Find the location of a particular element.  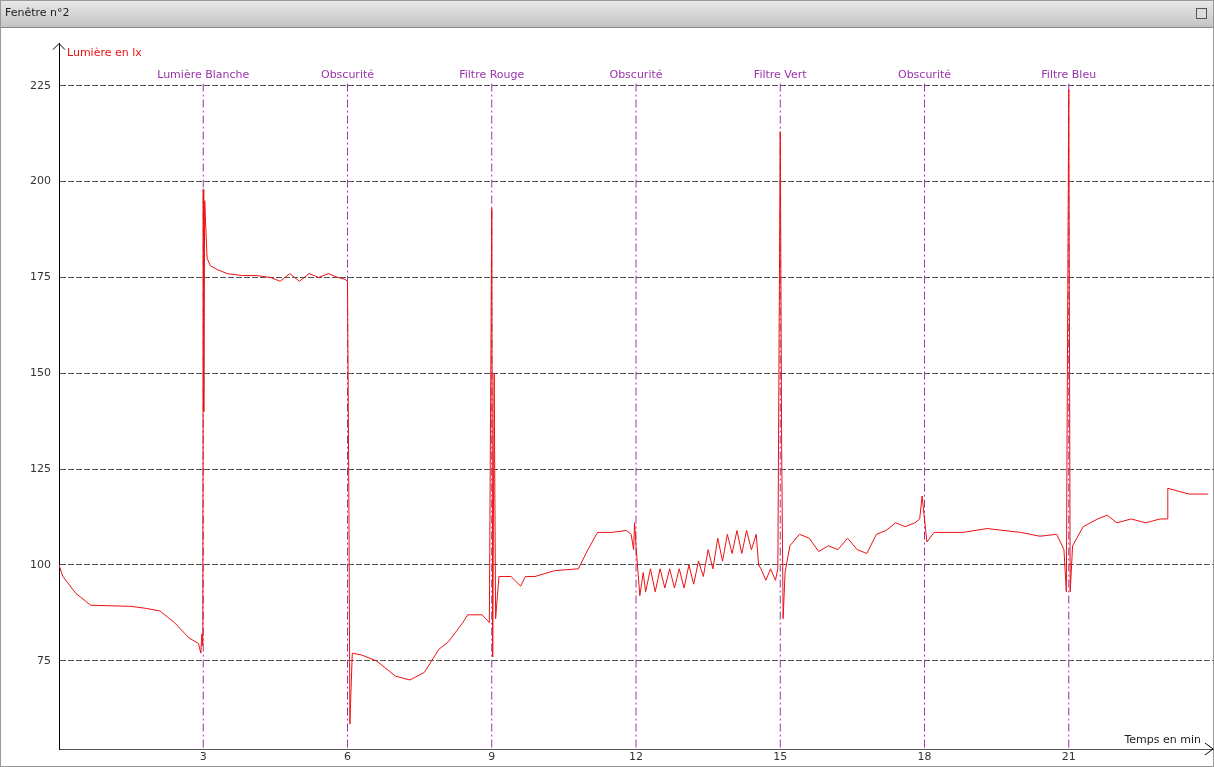

x-tick-label: 18 is located at coordinates (924, 757).